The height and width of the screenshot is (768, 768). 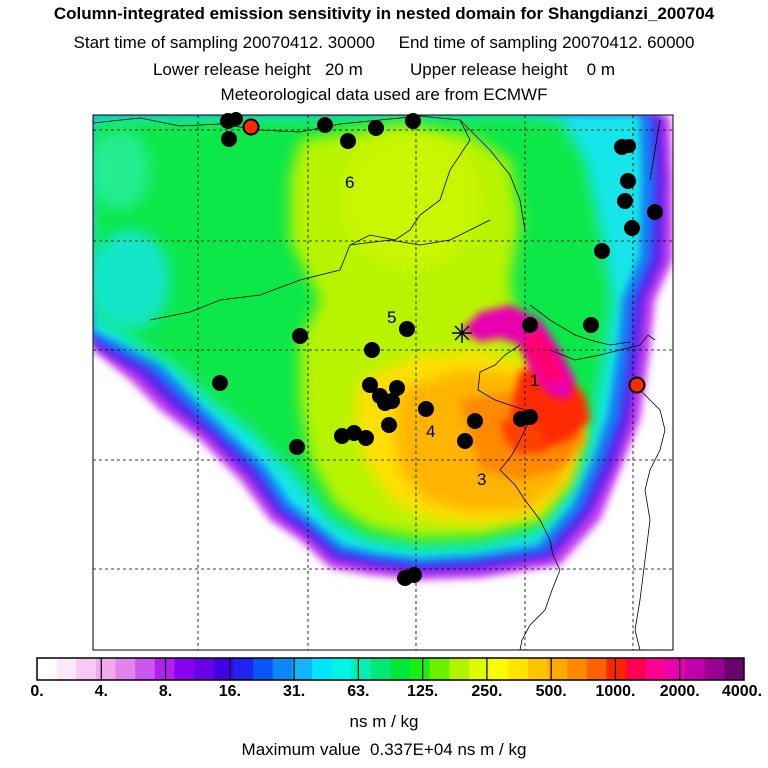 What do you see at coordinates (165, 691) in the screenshot?
I see `colorbar-tick-label: 8.` at bounding box center [165, 691].